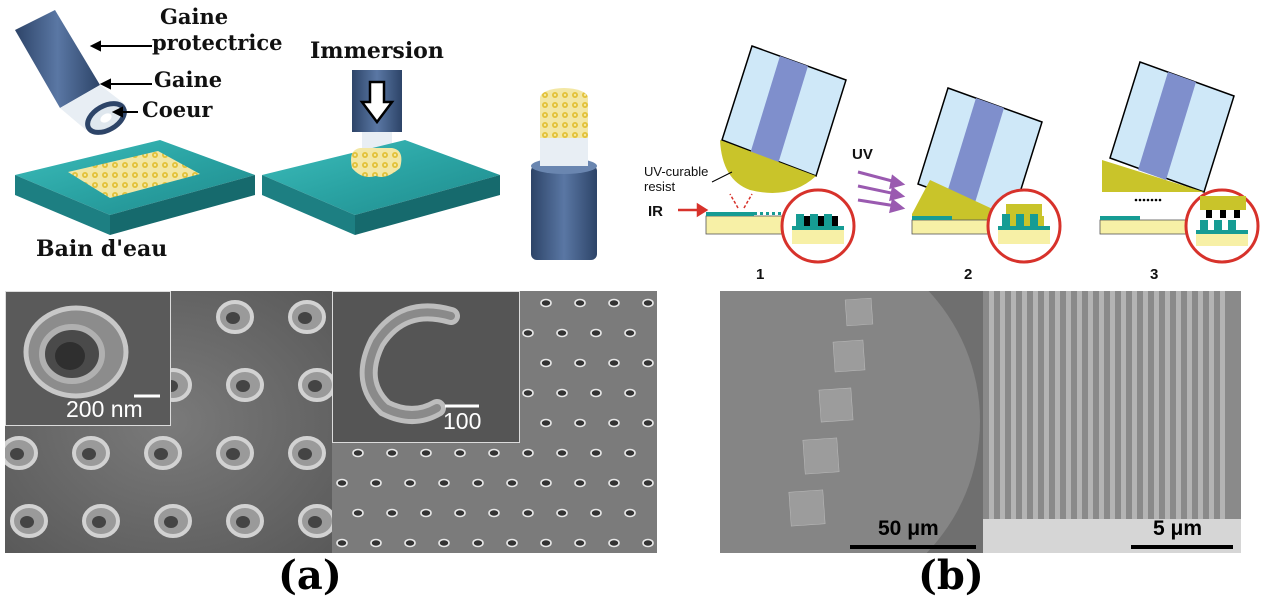 The image size is (1276, 603). I want to click on scale-label-200nm: 200 nm, so click(104, 409).